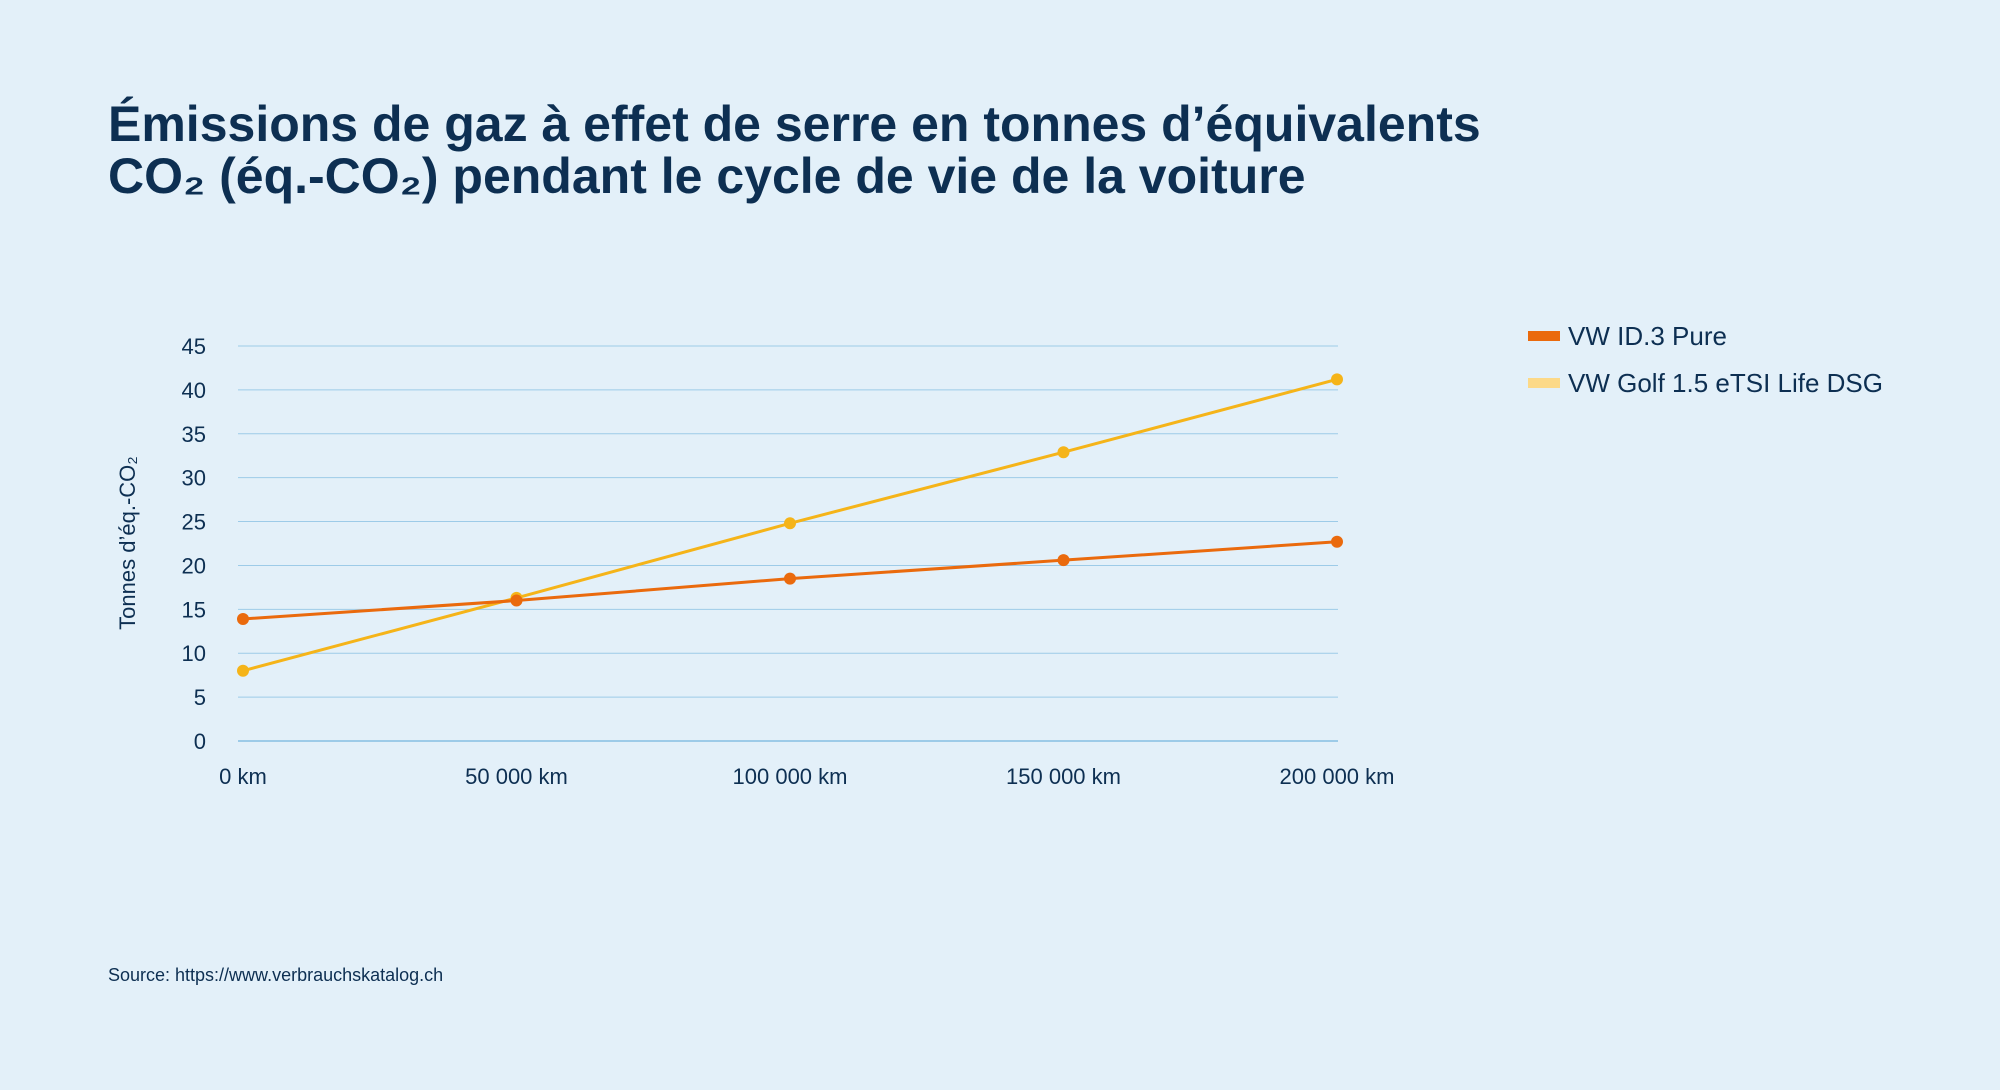 This screenshot has width=2000, height=1090. What do you see at coordinates (194, 565) in the screenshot?
I see `y-tick-label-20: 20` at bounding box center [194, 565].